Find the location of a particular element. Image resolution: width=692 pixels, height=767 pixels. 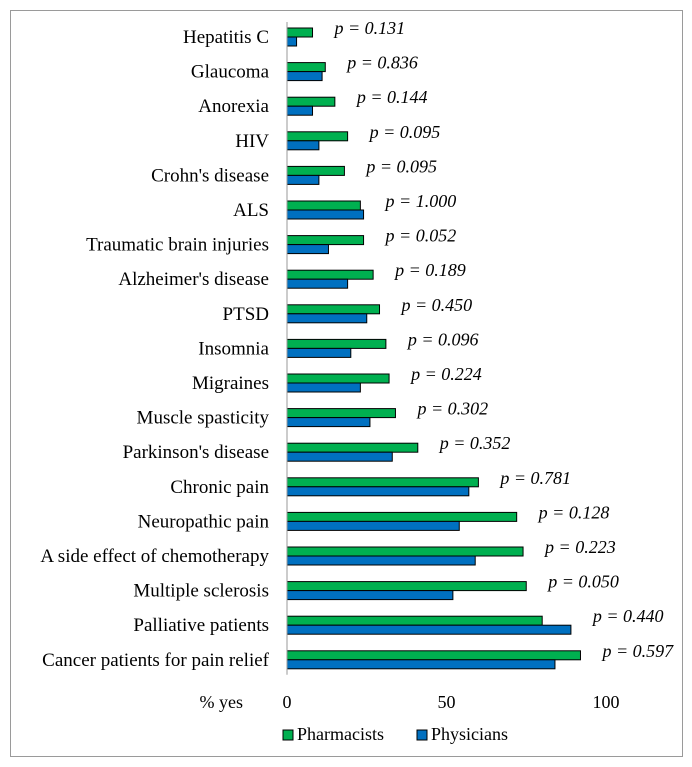

p-value-label: p = 0.224 is located at coordinates (445, 374).